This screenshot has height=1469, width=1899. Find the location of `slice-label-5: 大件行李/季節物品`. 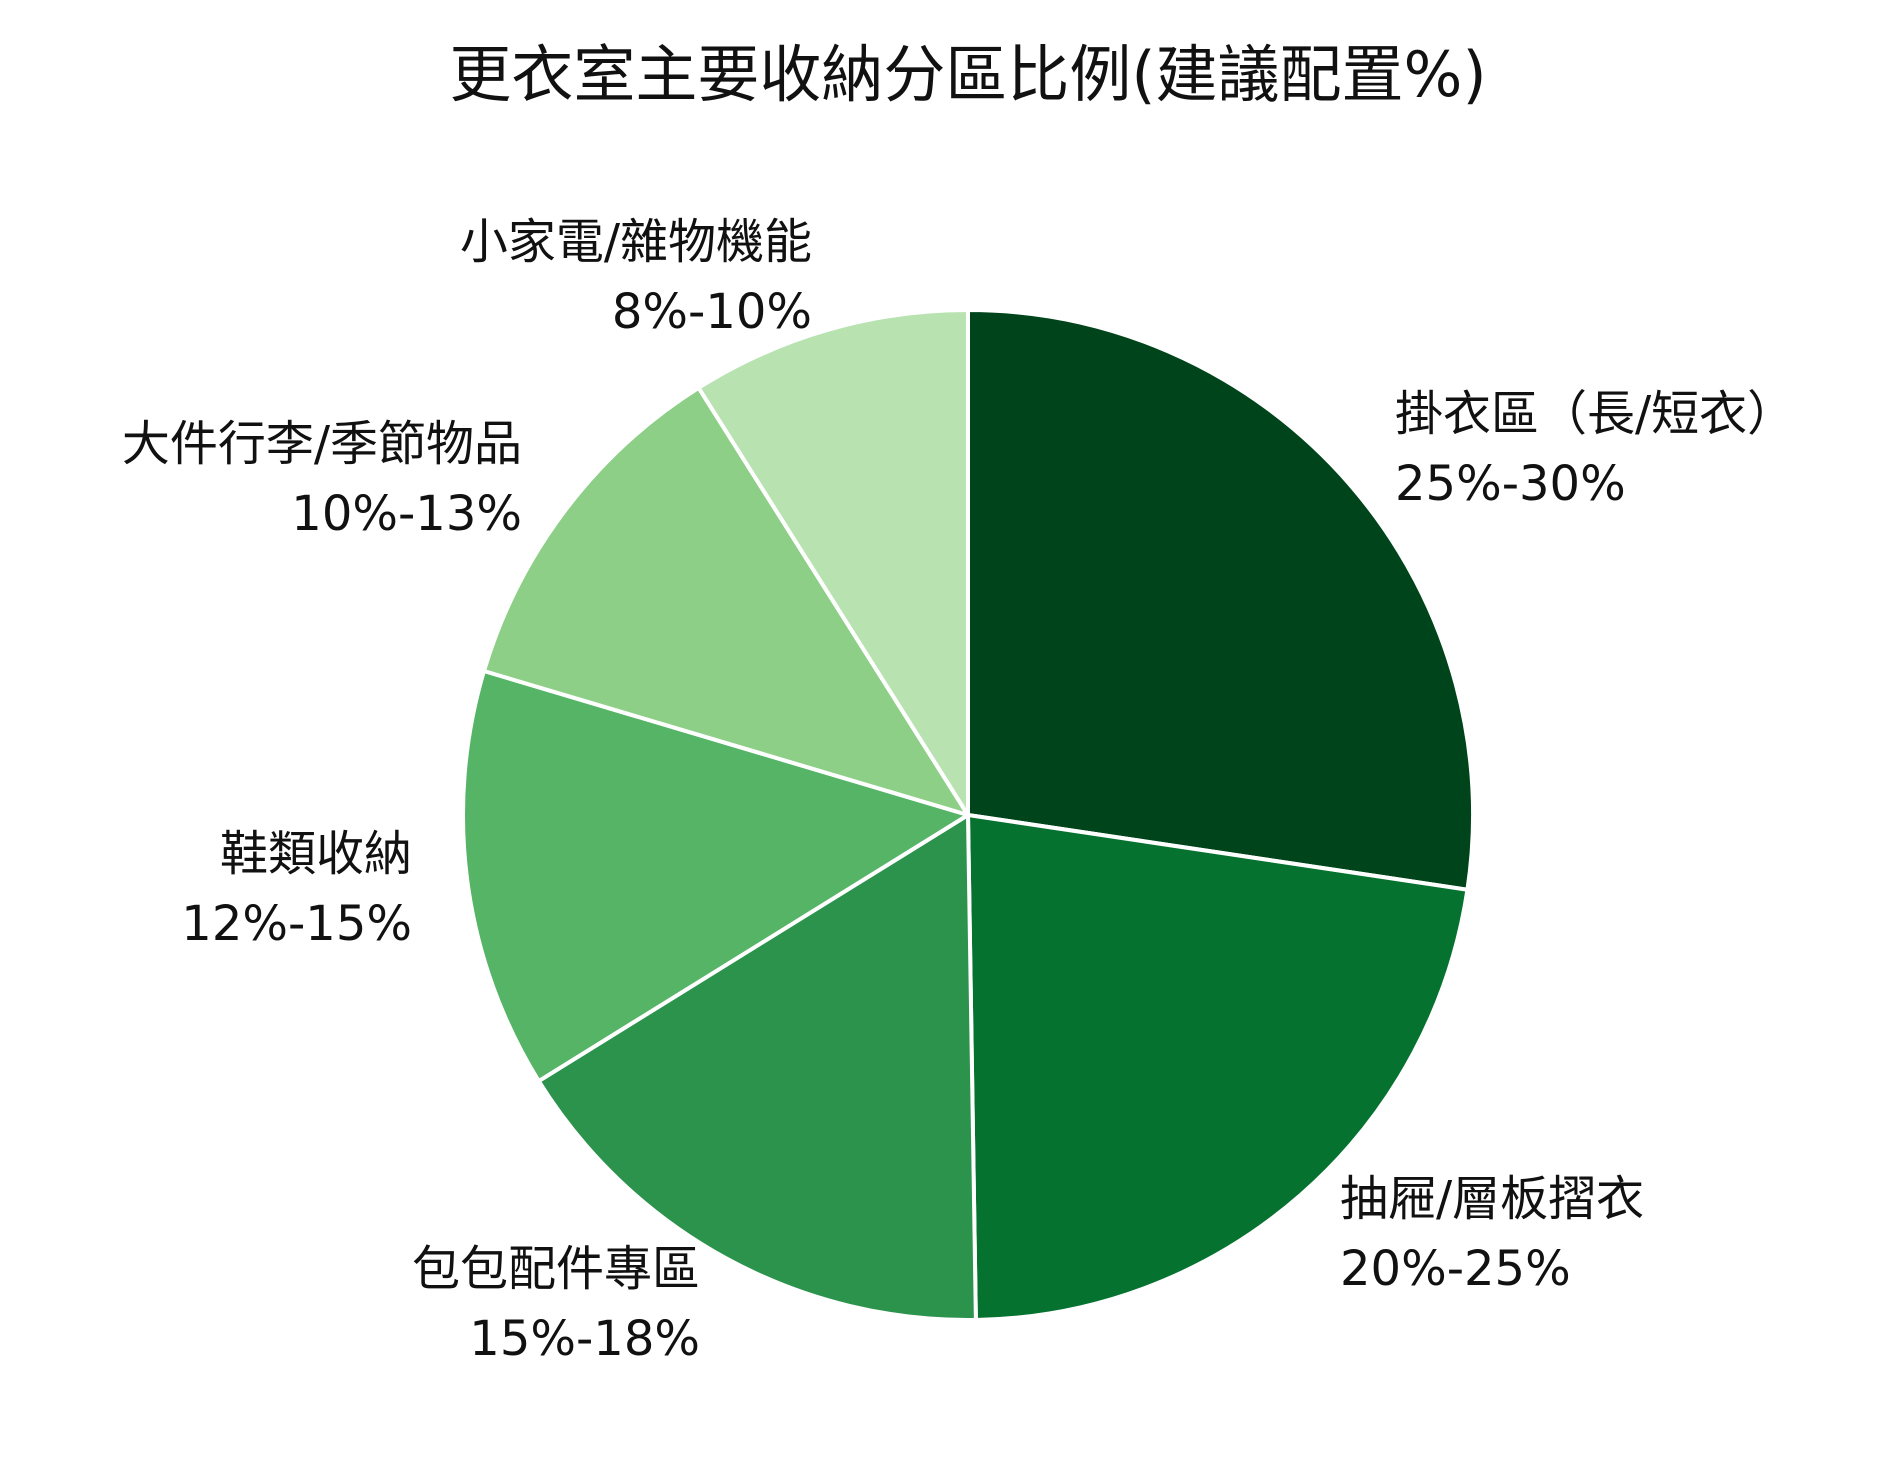

slice-label-5: 大件行李/季節物品 is located at coordinates (322, 444).